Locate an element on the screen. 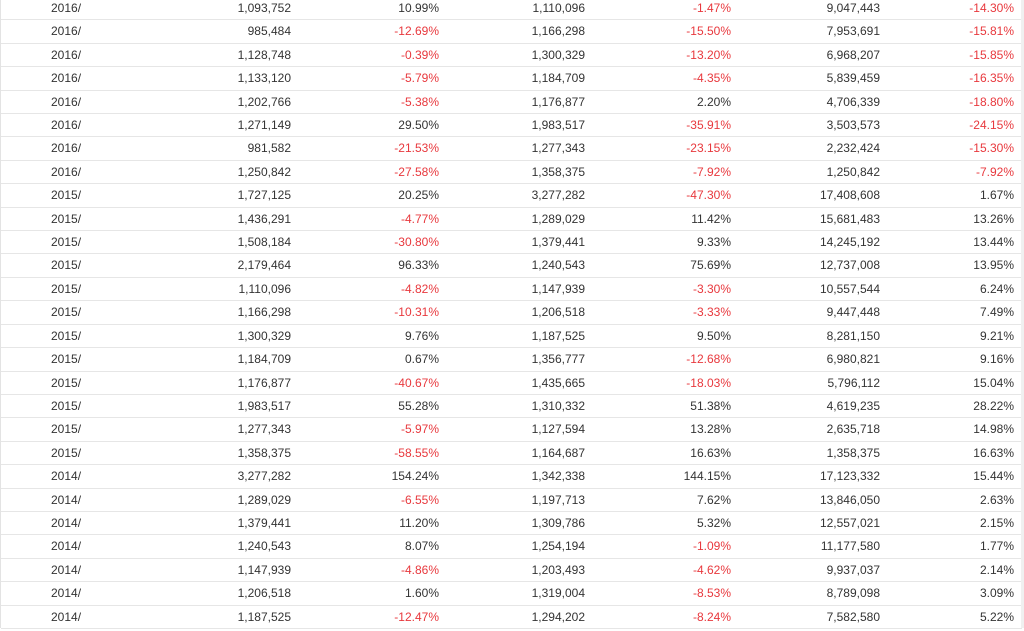 Image resolution: width=1024 pixels, height=631 pixels. cell-value-c: 1,342,338 is located at coordinates (520, 476).